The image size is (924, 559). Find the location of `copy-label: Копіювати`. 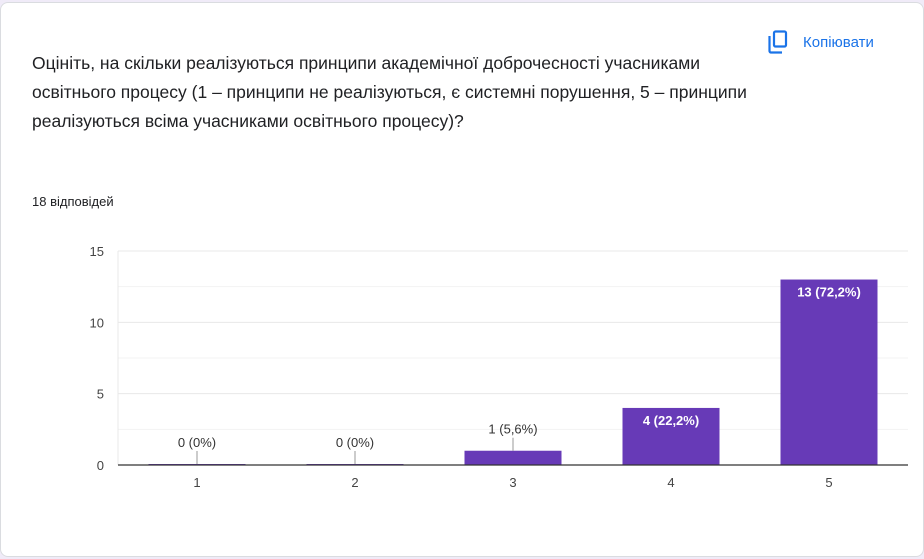

copy-label: Копіювати is located at coordinates (838, 42).